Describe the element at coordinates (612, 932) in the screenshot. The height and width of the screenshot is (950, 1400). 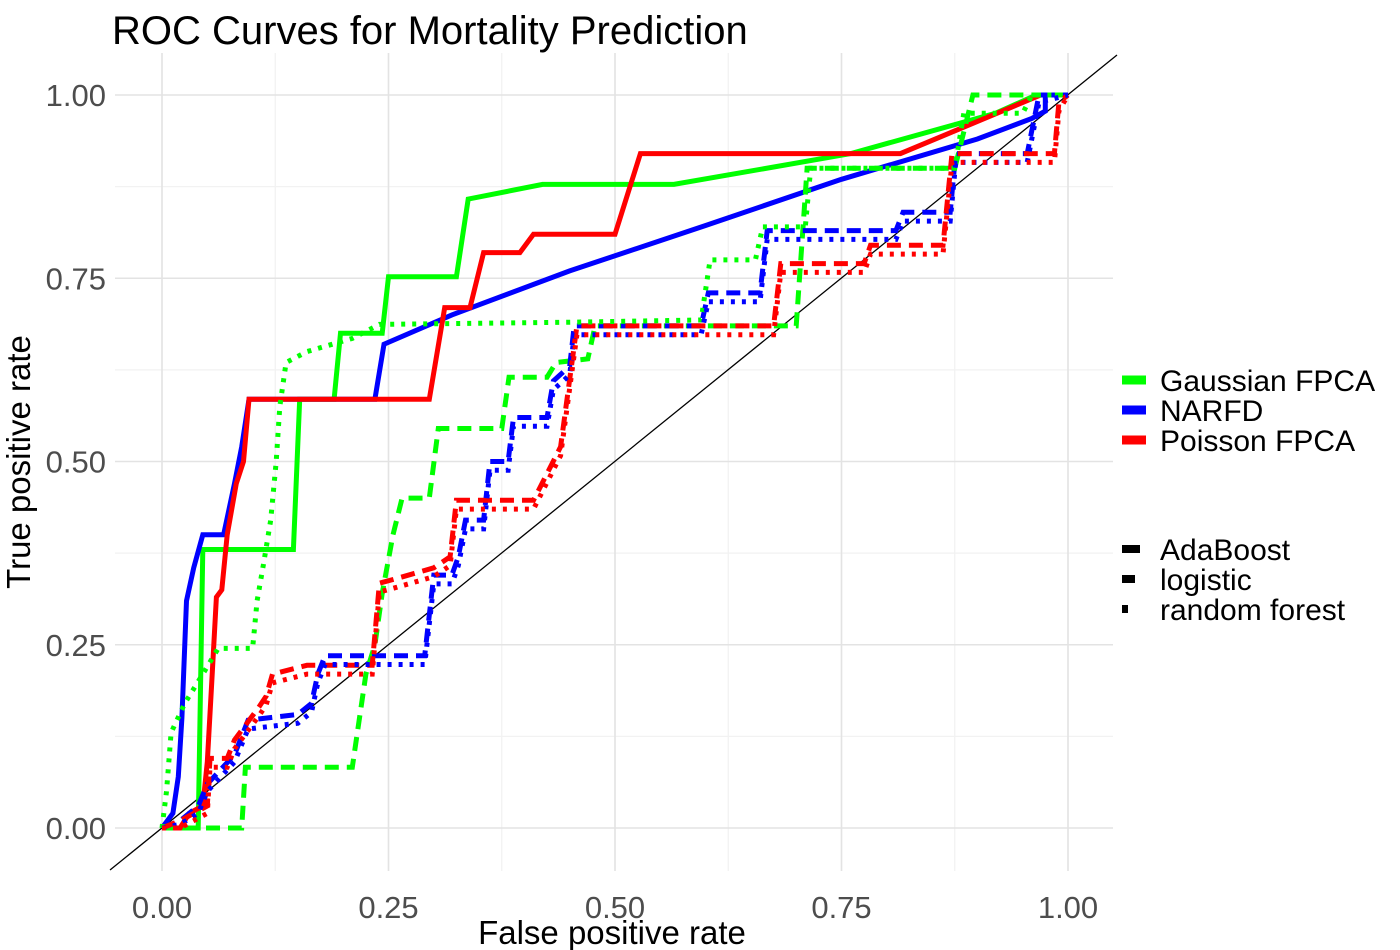
I see `x-axis-title: False positive rate` at that location.